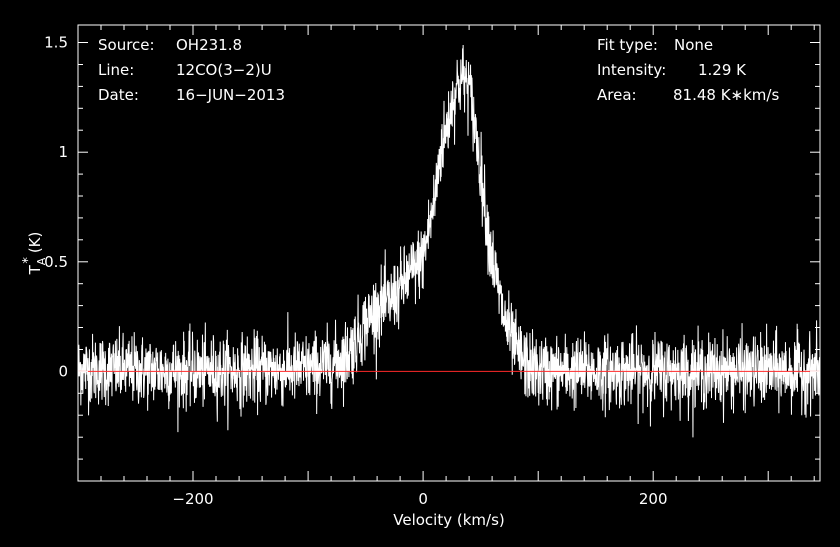 Image resolution: width=840 pixels, height=547 pixels. I want to click on y-tick-label-1: 1, so click(63, 152).